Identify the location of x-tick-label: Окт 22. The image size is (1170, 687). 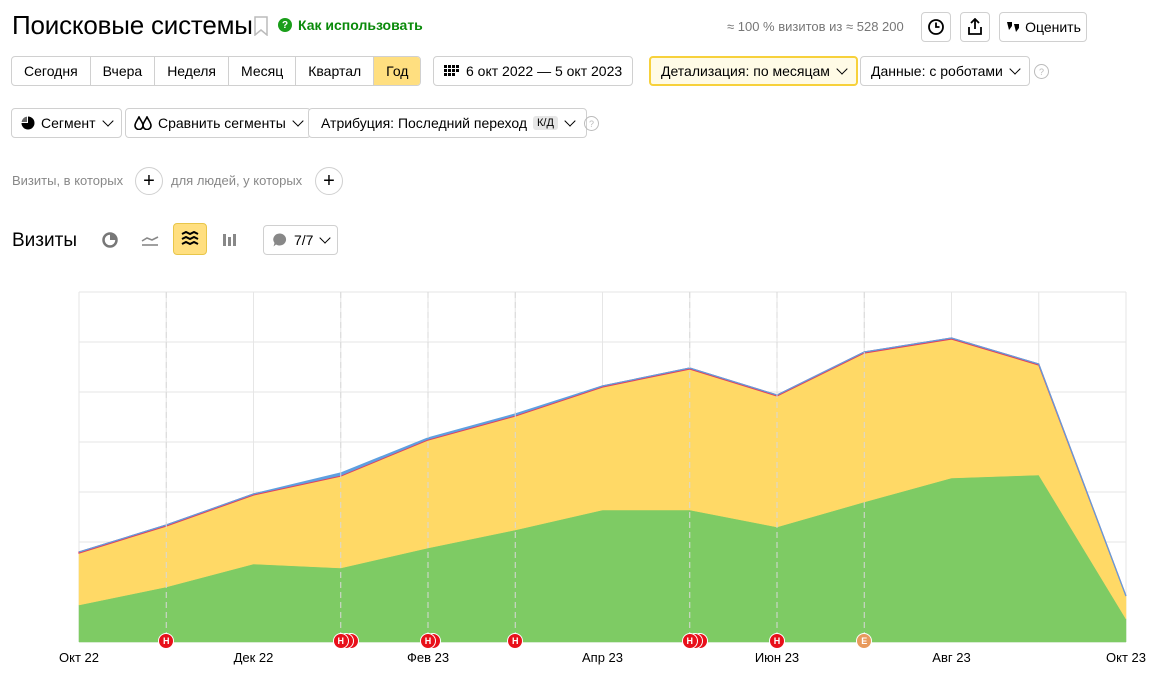
(79, 657).